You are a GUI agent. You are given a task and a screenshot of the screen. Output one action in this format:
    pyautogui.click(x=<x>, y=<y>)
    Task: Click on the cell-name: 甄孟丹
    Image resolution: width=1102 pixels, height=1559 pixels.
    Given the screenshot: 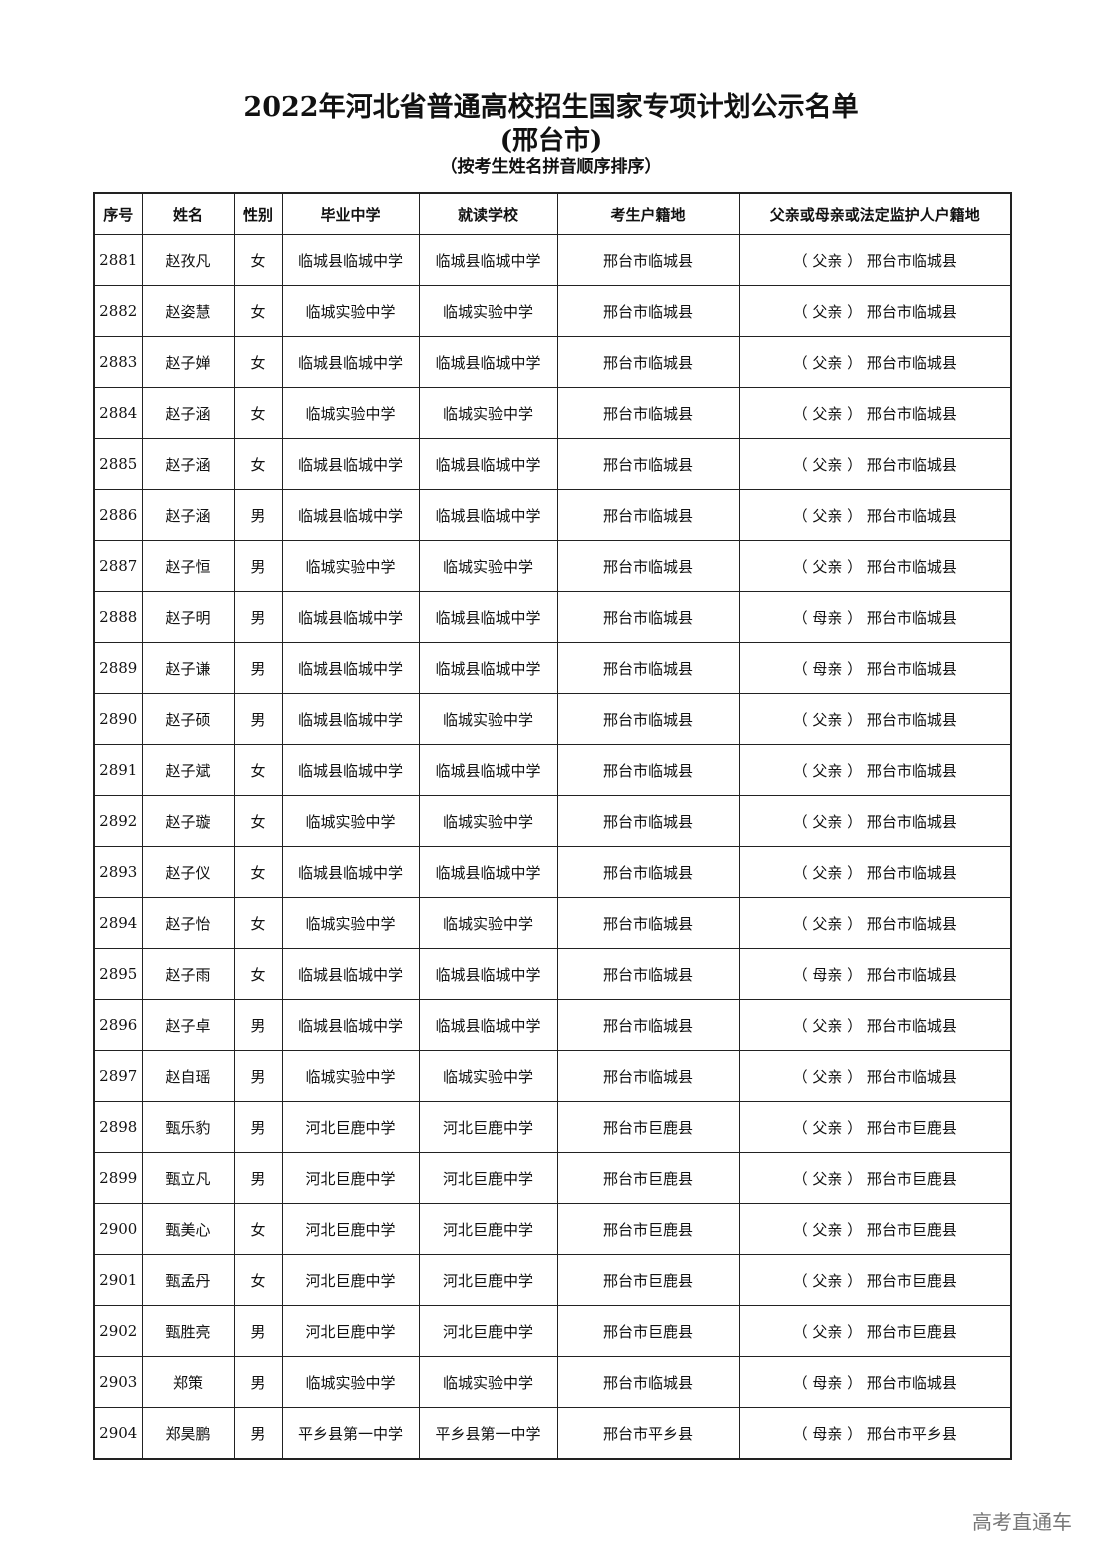 What is the action you would take?
    pyautogui.click(x=188, y=1280)
    